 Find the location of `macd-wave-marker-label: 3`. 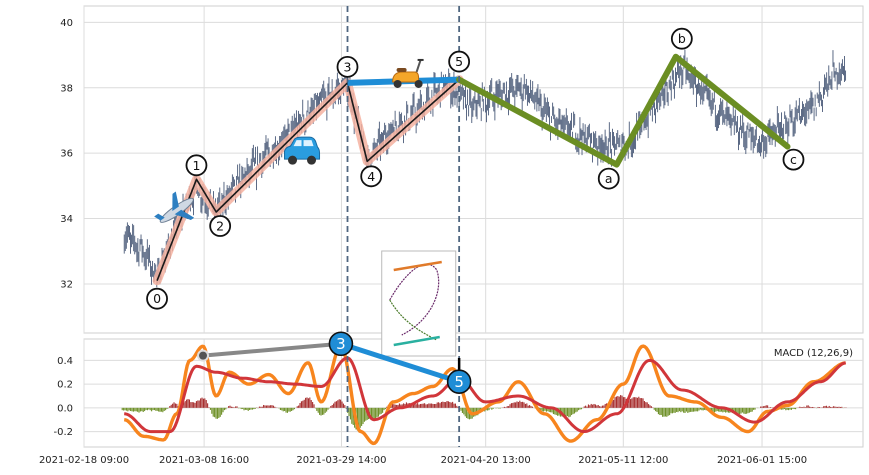

macd-wave-marker-label: 3 is located at coordinates (341, 344).